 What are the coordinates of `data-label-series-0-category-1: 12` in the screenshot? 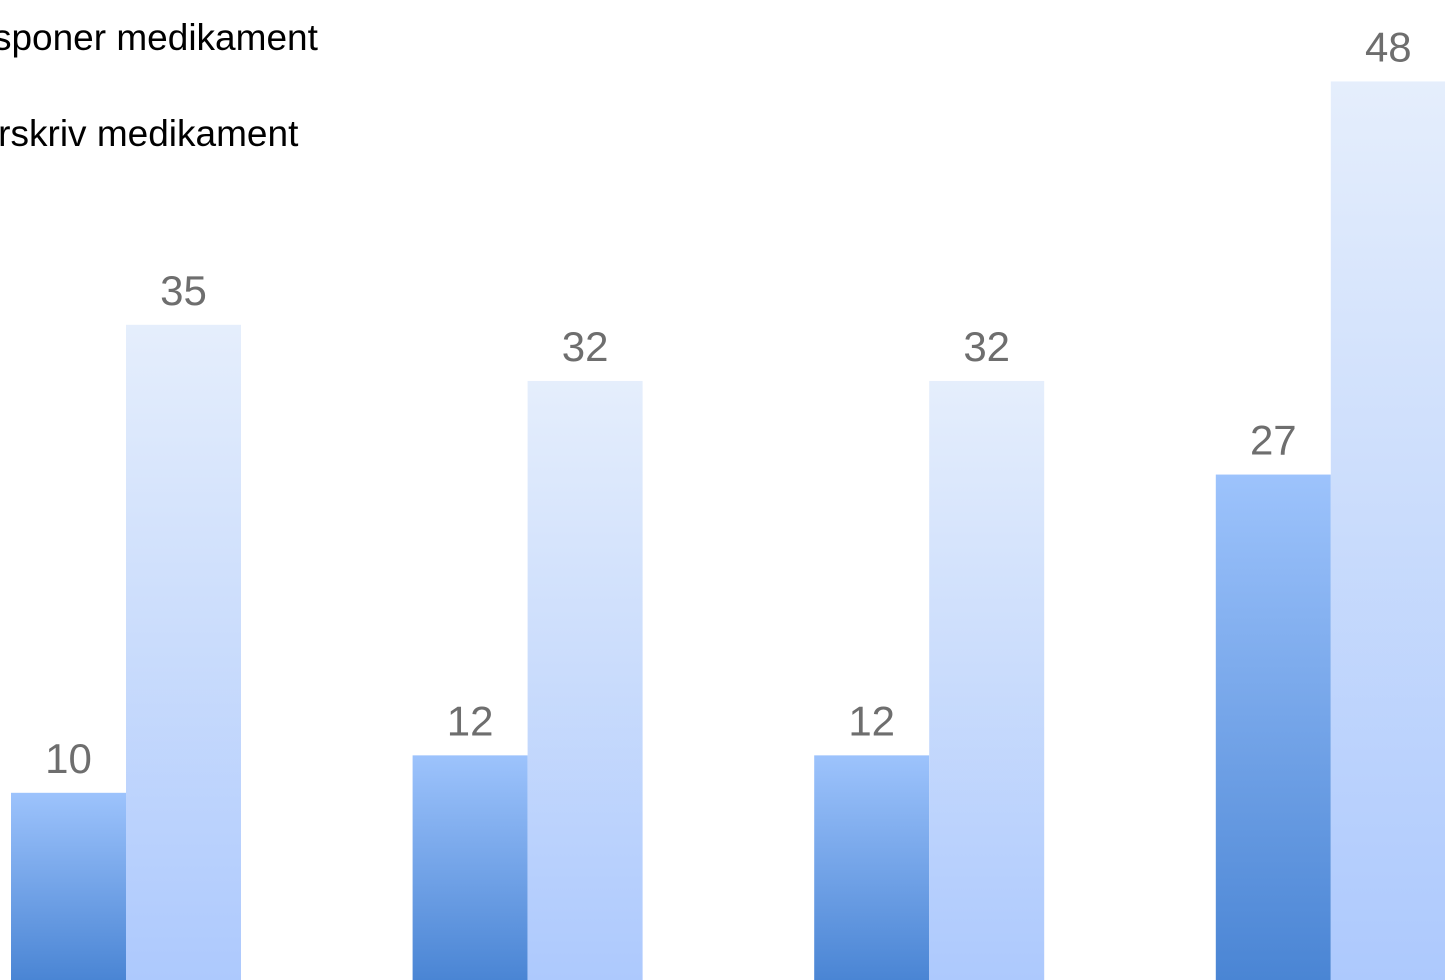 It's located at (470, 720).